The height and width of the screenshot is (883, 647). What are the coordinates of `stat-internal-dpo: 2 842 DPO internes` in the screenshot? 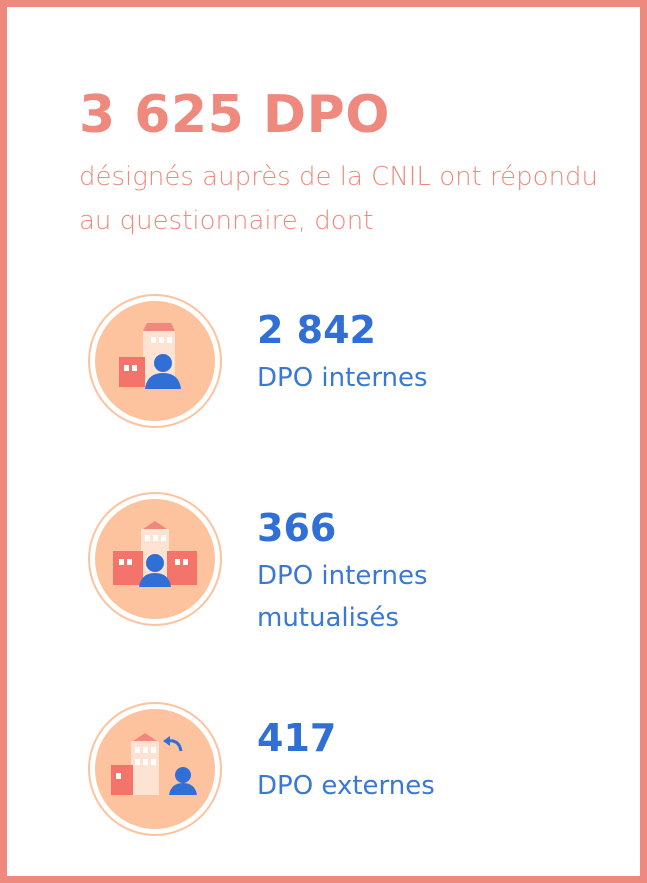 It's located at (347, 363).